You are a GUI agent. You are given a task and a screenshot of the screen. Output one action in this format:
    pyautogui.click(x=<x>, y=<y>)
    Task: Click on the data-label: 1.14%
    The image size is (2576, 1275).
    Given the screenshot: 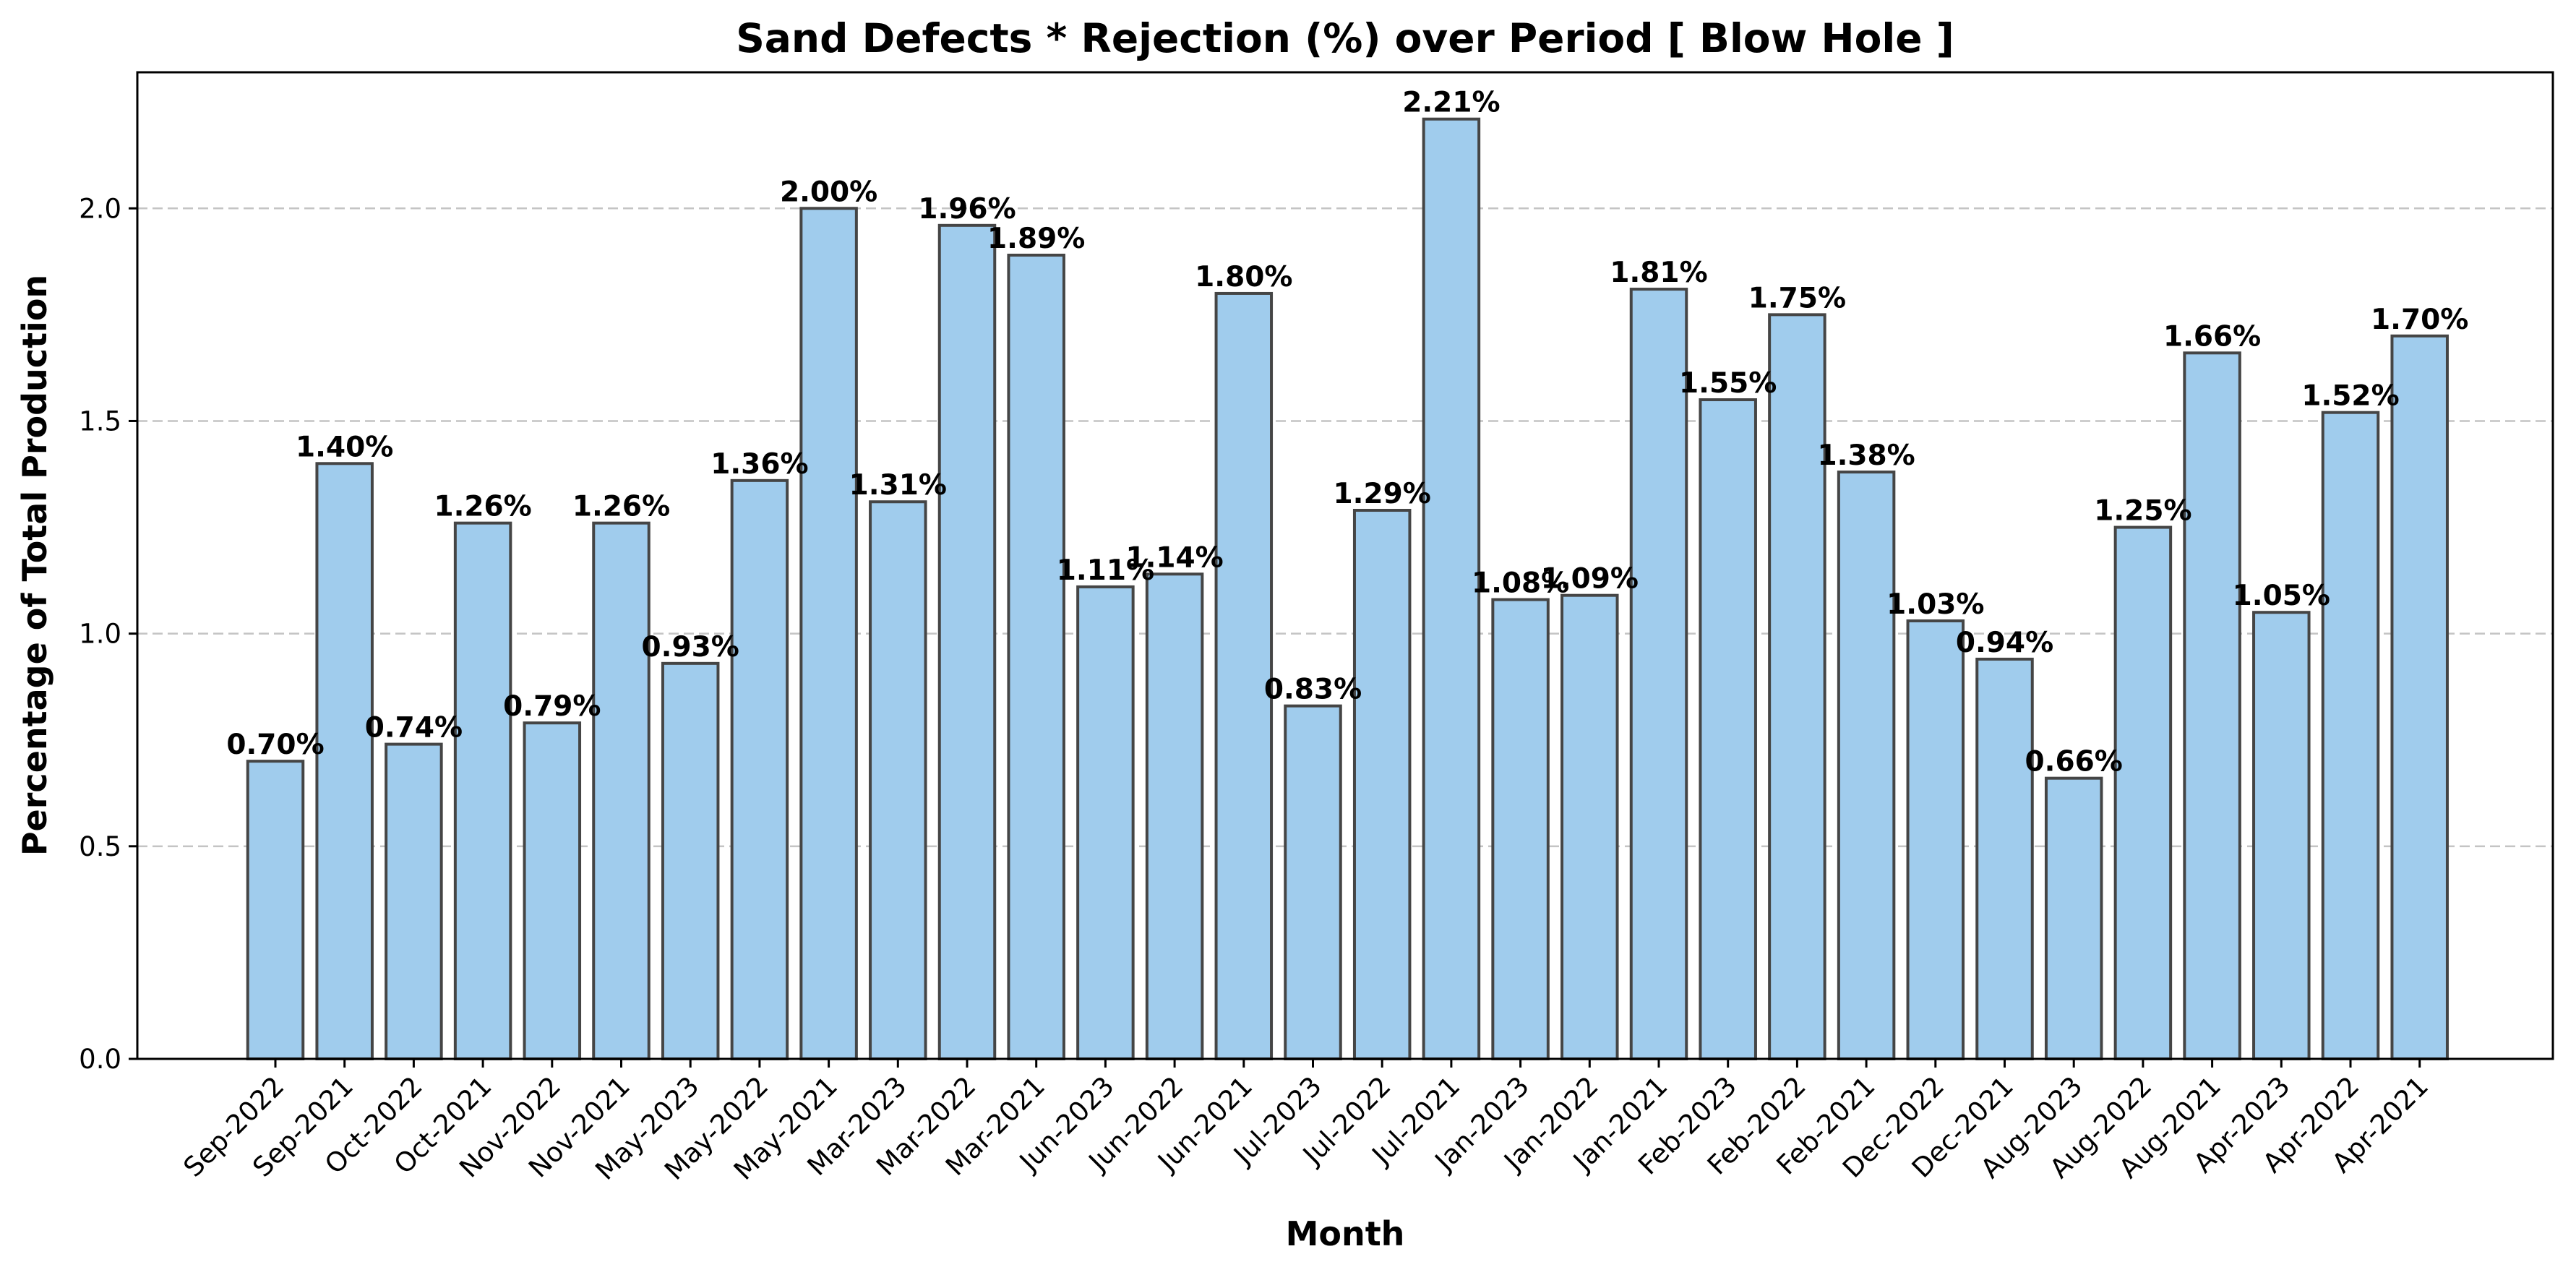 What is the action you would take?
    pyautogui.click(x=1174, y=557)
    